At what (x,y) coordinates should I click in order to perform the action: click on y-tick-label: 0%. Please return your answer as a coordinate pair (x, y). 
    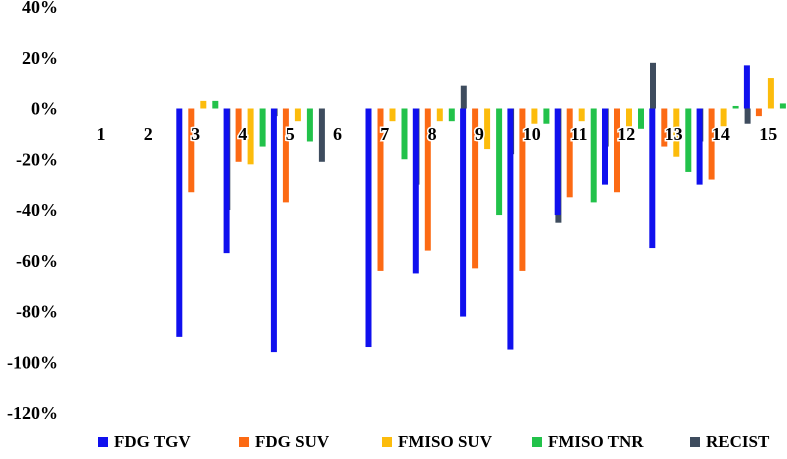
    Looking at the image, I should click on (44, 109).